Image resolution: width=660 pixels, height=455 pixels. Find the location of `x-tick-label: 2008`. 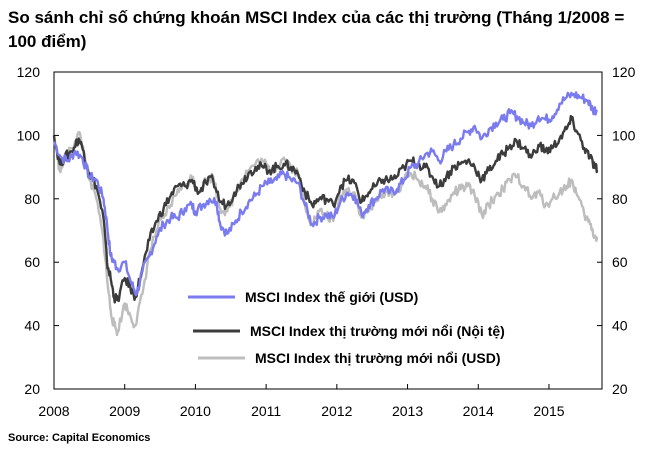

x-tick-label: 2008 is located at coordinates (53, 411).